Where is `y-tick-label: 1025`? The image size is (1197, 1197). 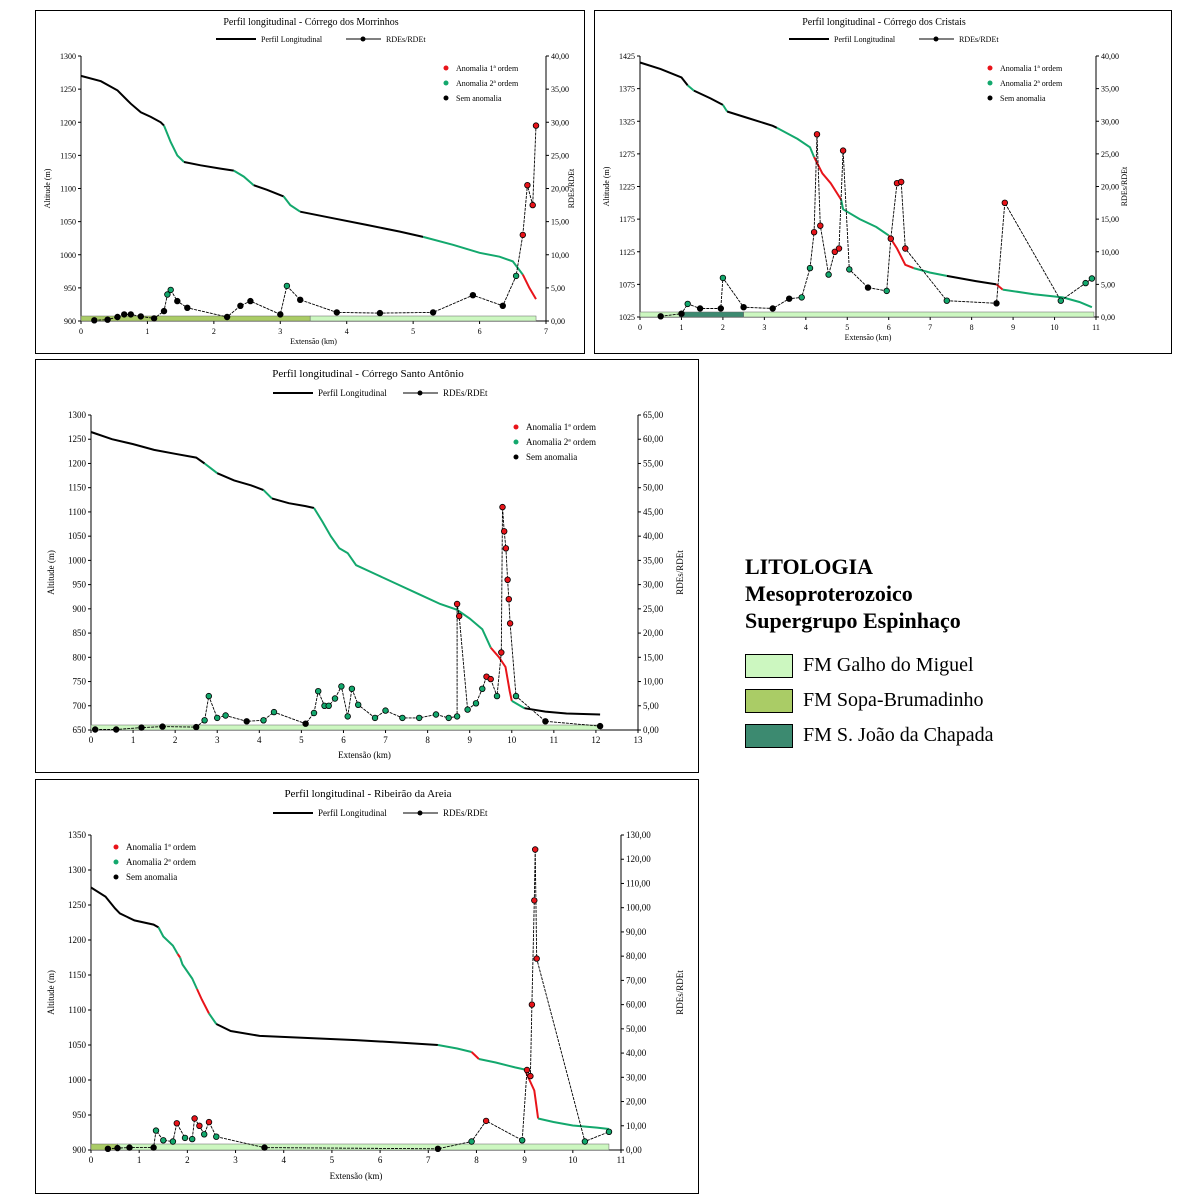
y-tick-label: 1025 is located at coordinates (627, 317).